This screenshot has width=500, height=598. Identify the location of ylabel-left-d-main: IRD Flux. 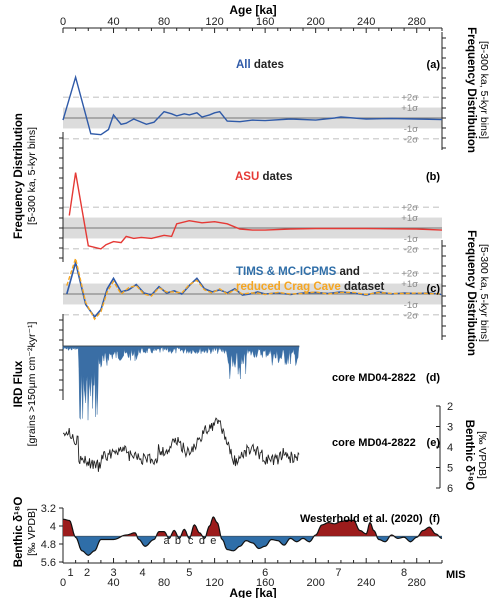
(19, 383).